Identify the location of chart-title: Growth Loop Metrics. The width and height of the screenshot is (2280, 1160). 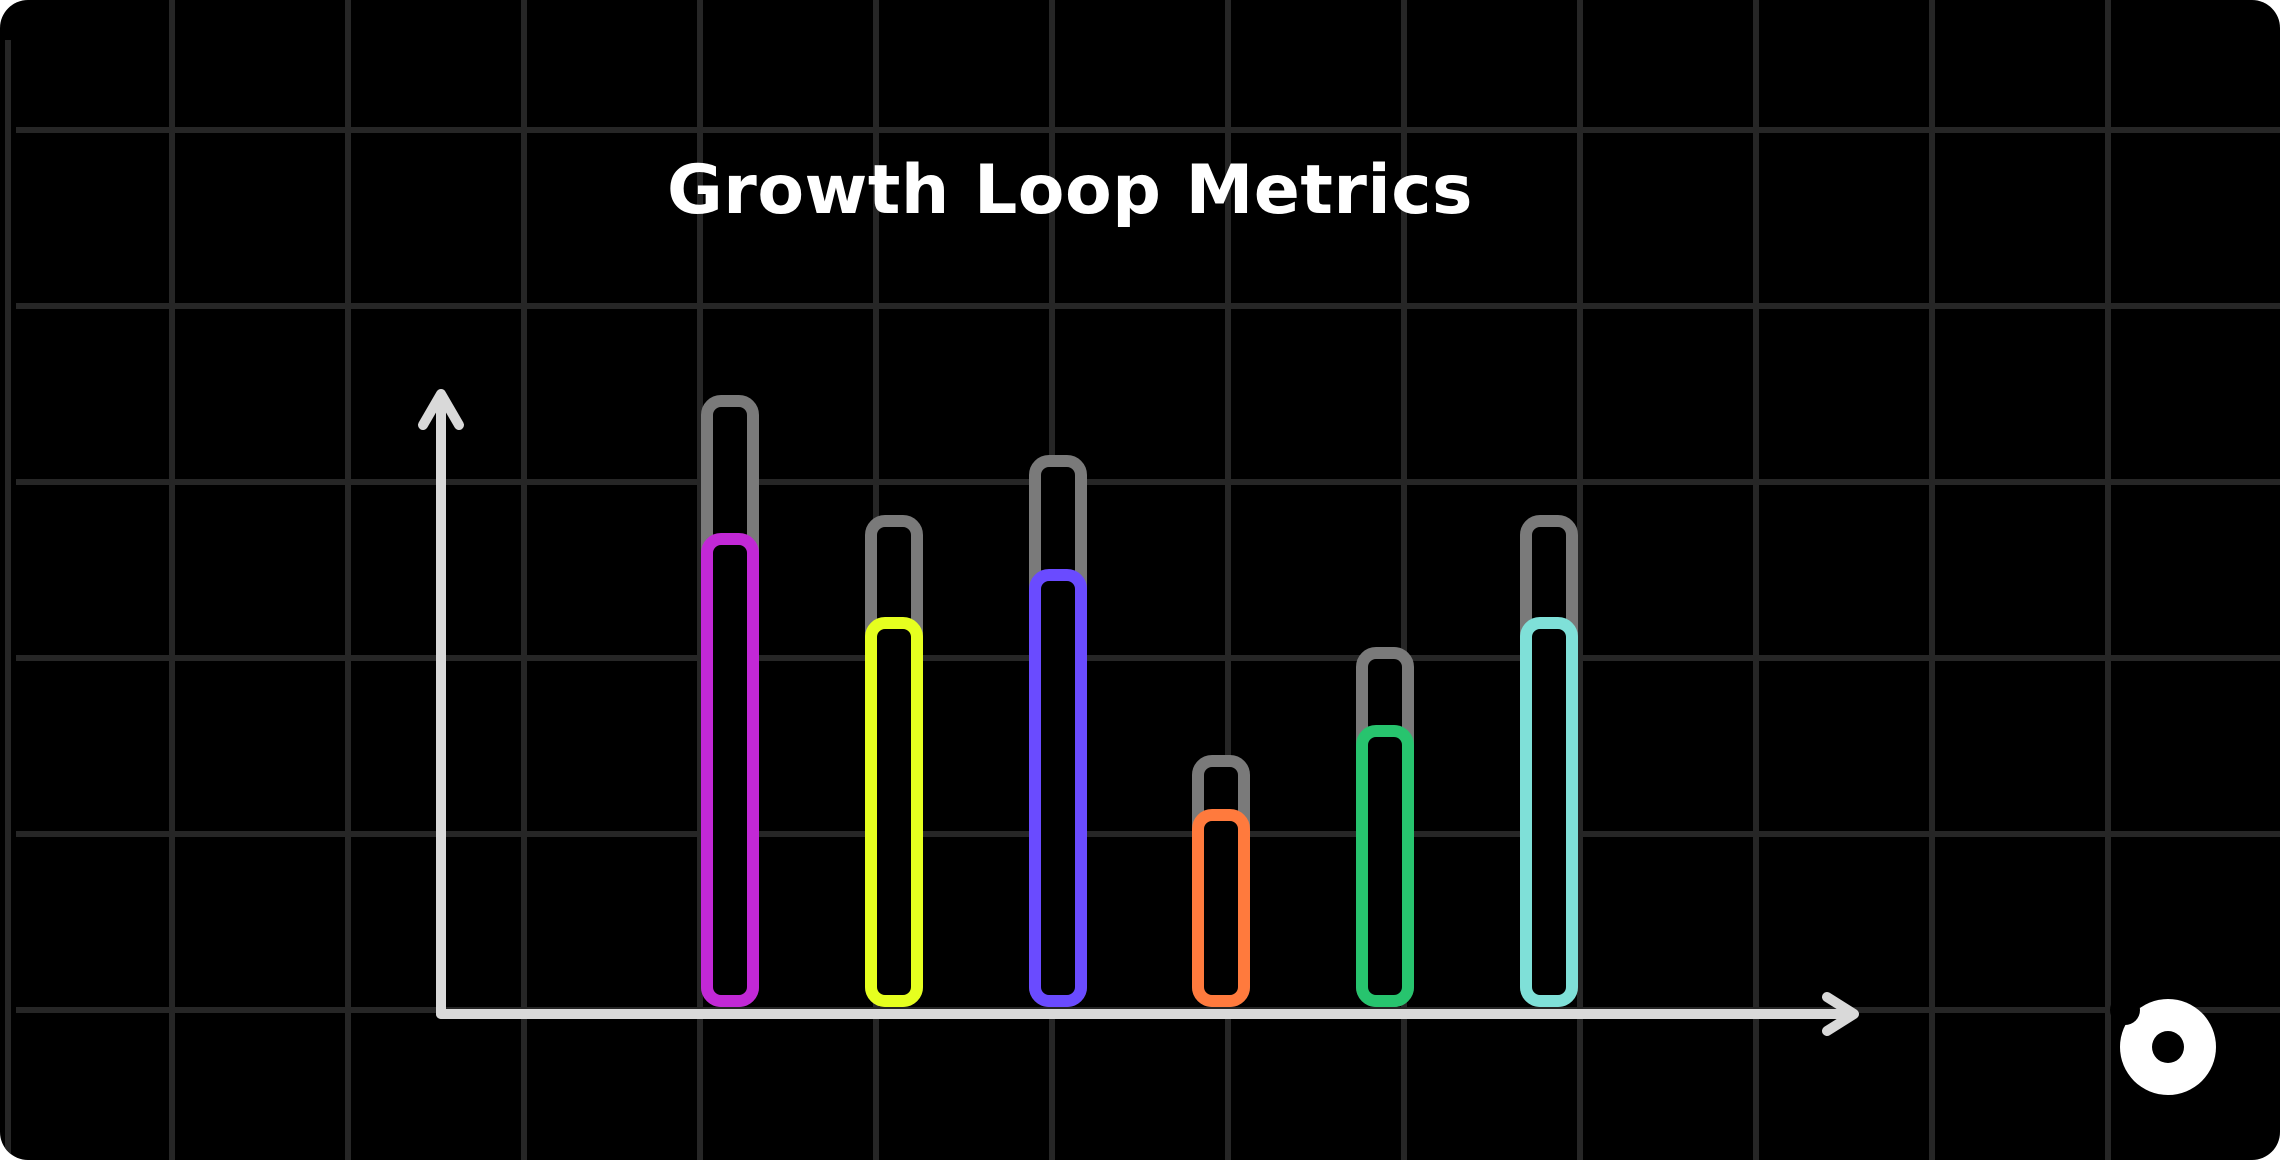
(1069, 190).